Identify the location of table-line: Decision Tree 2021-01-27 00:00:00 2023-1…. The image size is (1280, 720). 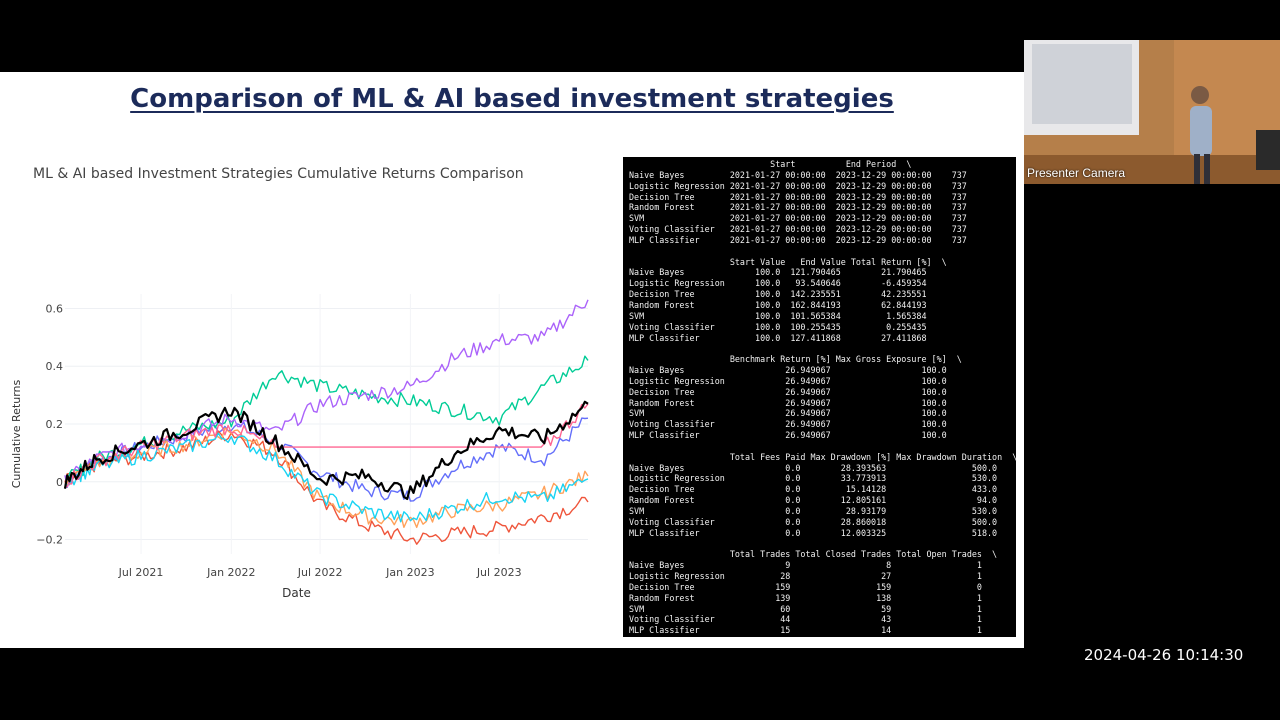
(798, 196).